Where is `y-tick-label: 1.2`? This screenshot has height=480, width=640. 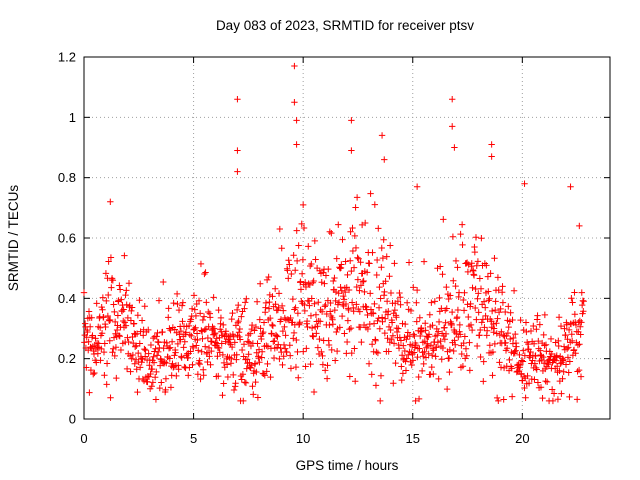 y-tick-label: 1.2 is located at coordinates (67, 57).